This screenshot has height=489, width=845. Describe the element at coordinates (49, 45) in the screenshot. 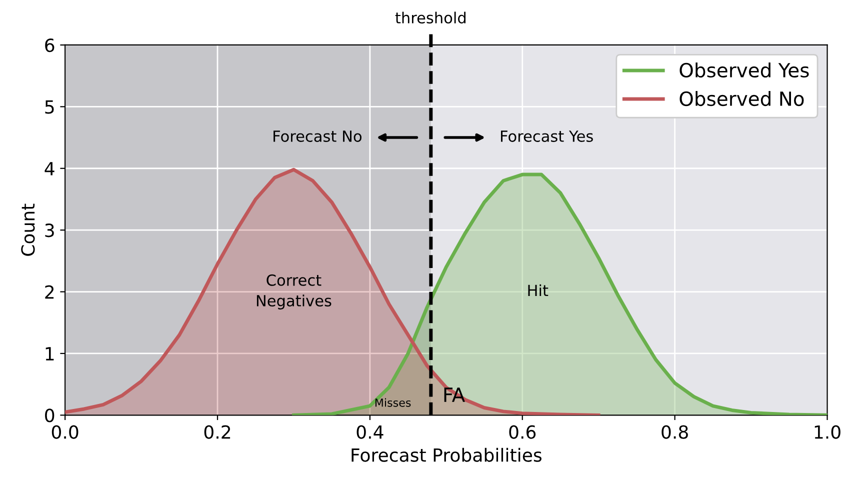

I see `y-tick-label: 6` at that location.